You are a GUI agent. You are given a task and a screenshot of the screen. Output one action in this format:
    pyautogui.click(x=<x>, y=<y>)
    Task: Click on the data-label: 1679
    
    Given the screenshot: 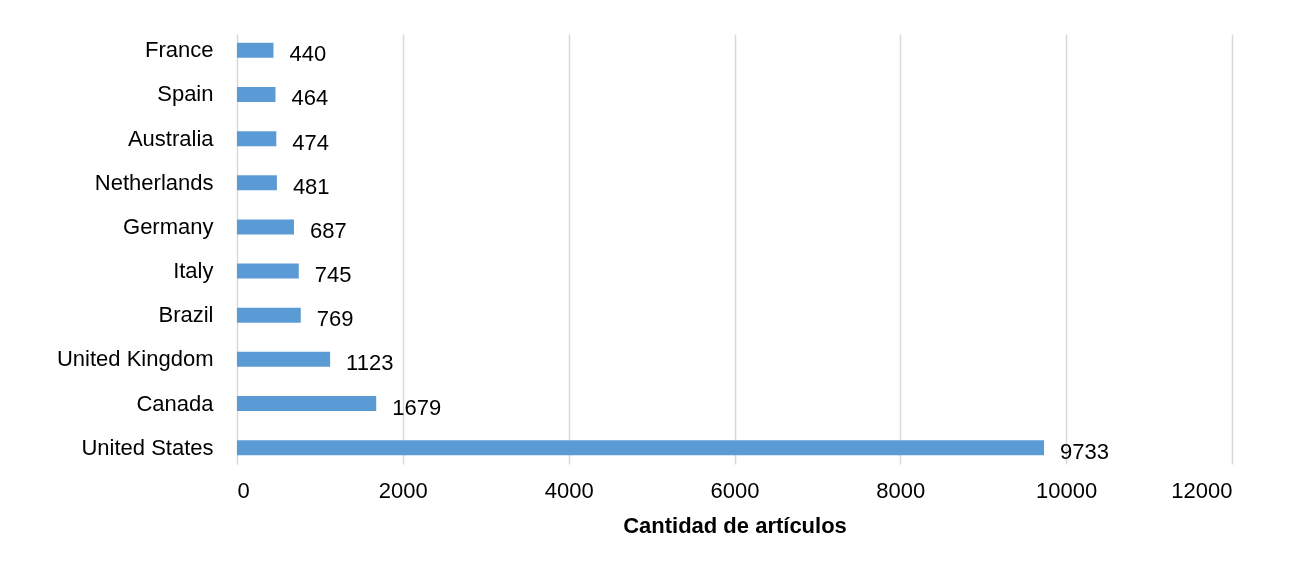 What is the action you would take?
    pyautogui.click(x=417, y=407)
    